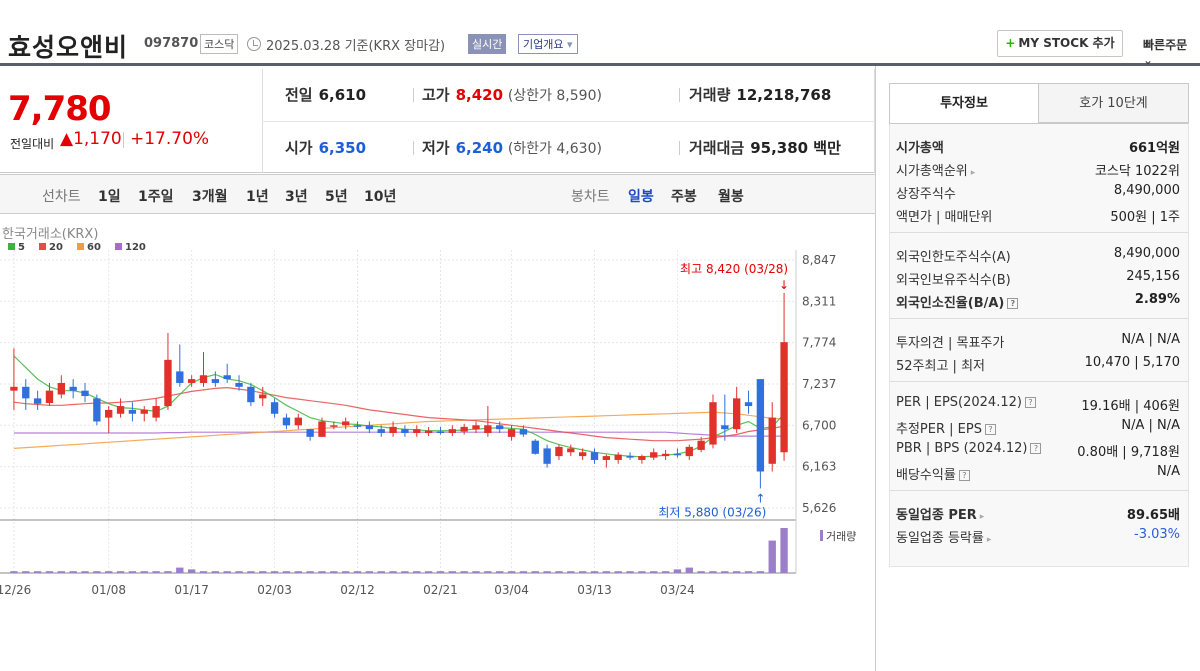  What do you see at coordinates (966, 402) in the screenshot?
I see `info-label: PER | EPS(2024.12)?` at bounding box center [966, 402].